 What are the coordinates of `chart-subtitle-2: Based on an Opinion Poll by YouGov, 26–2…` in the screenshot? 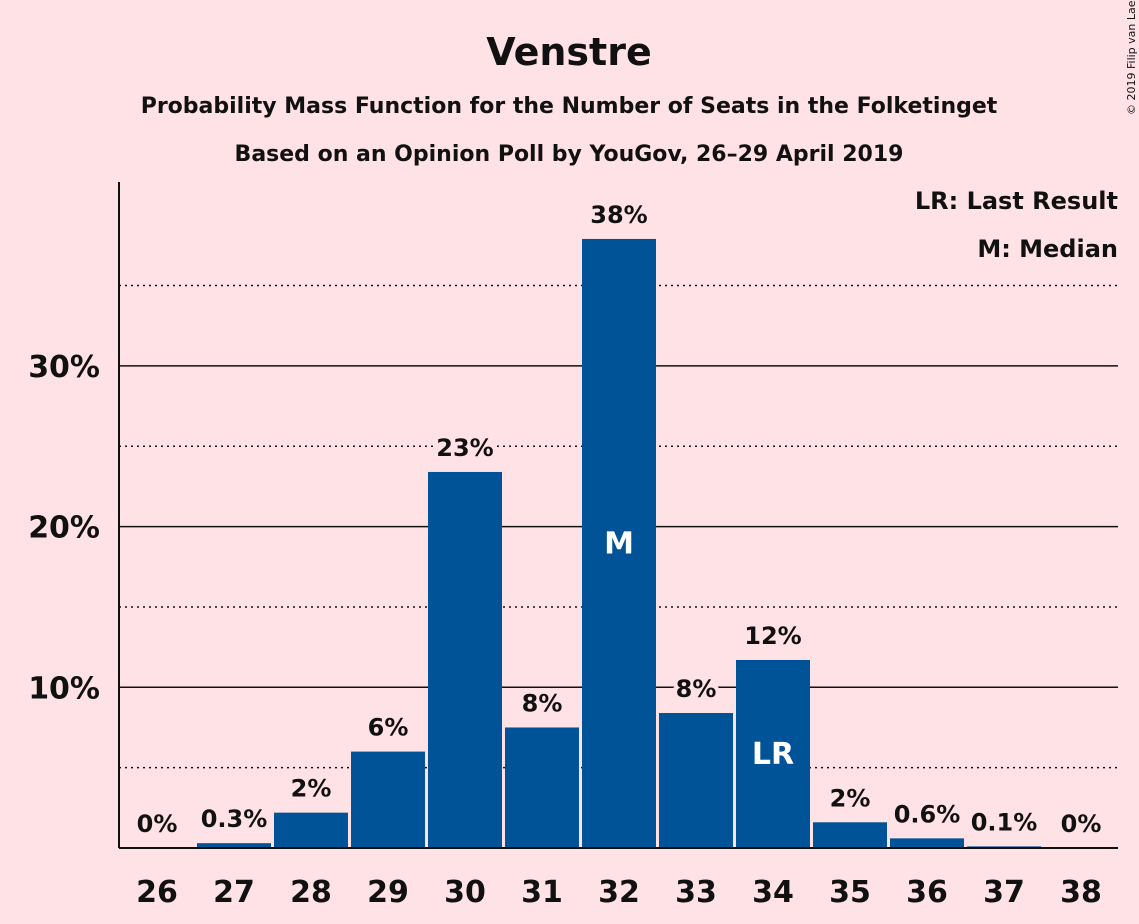 It's located at (569, 154).